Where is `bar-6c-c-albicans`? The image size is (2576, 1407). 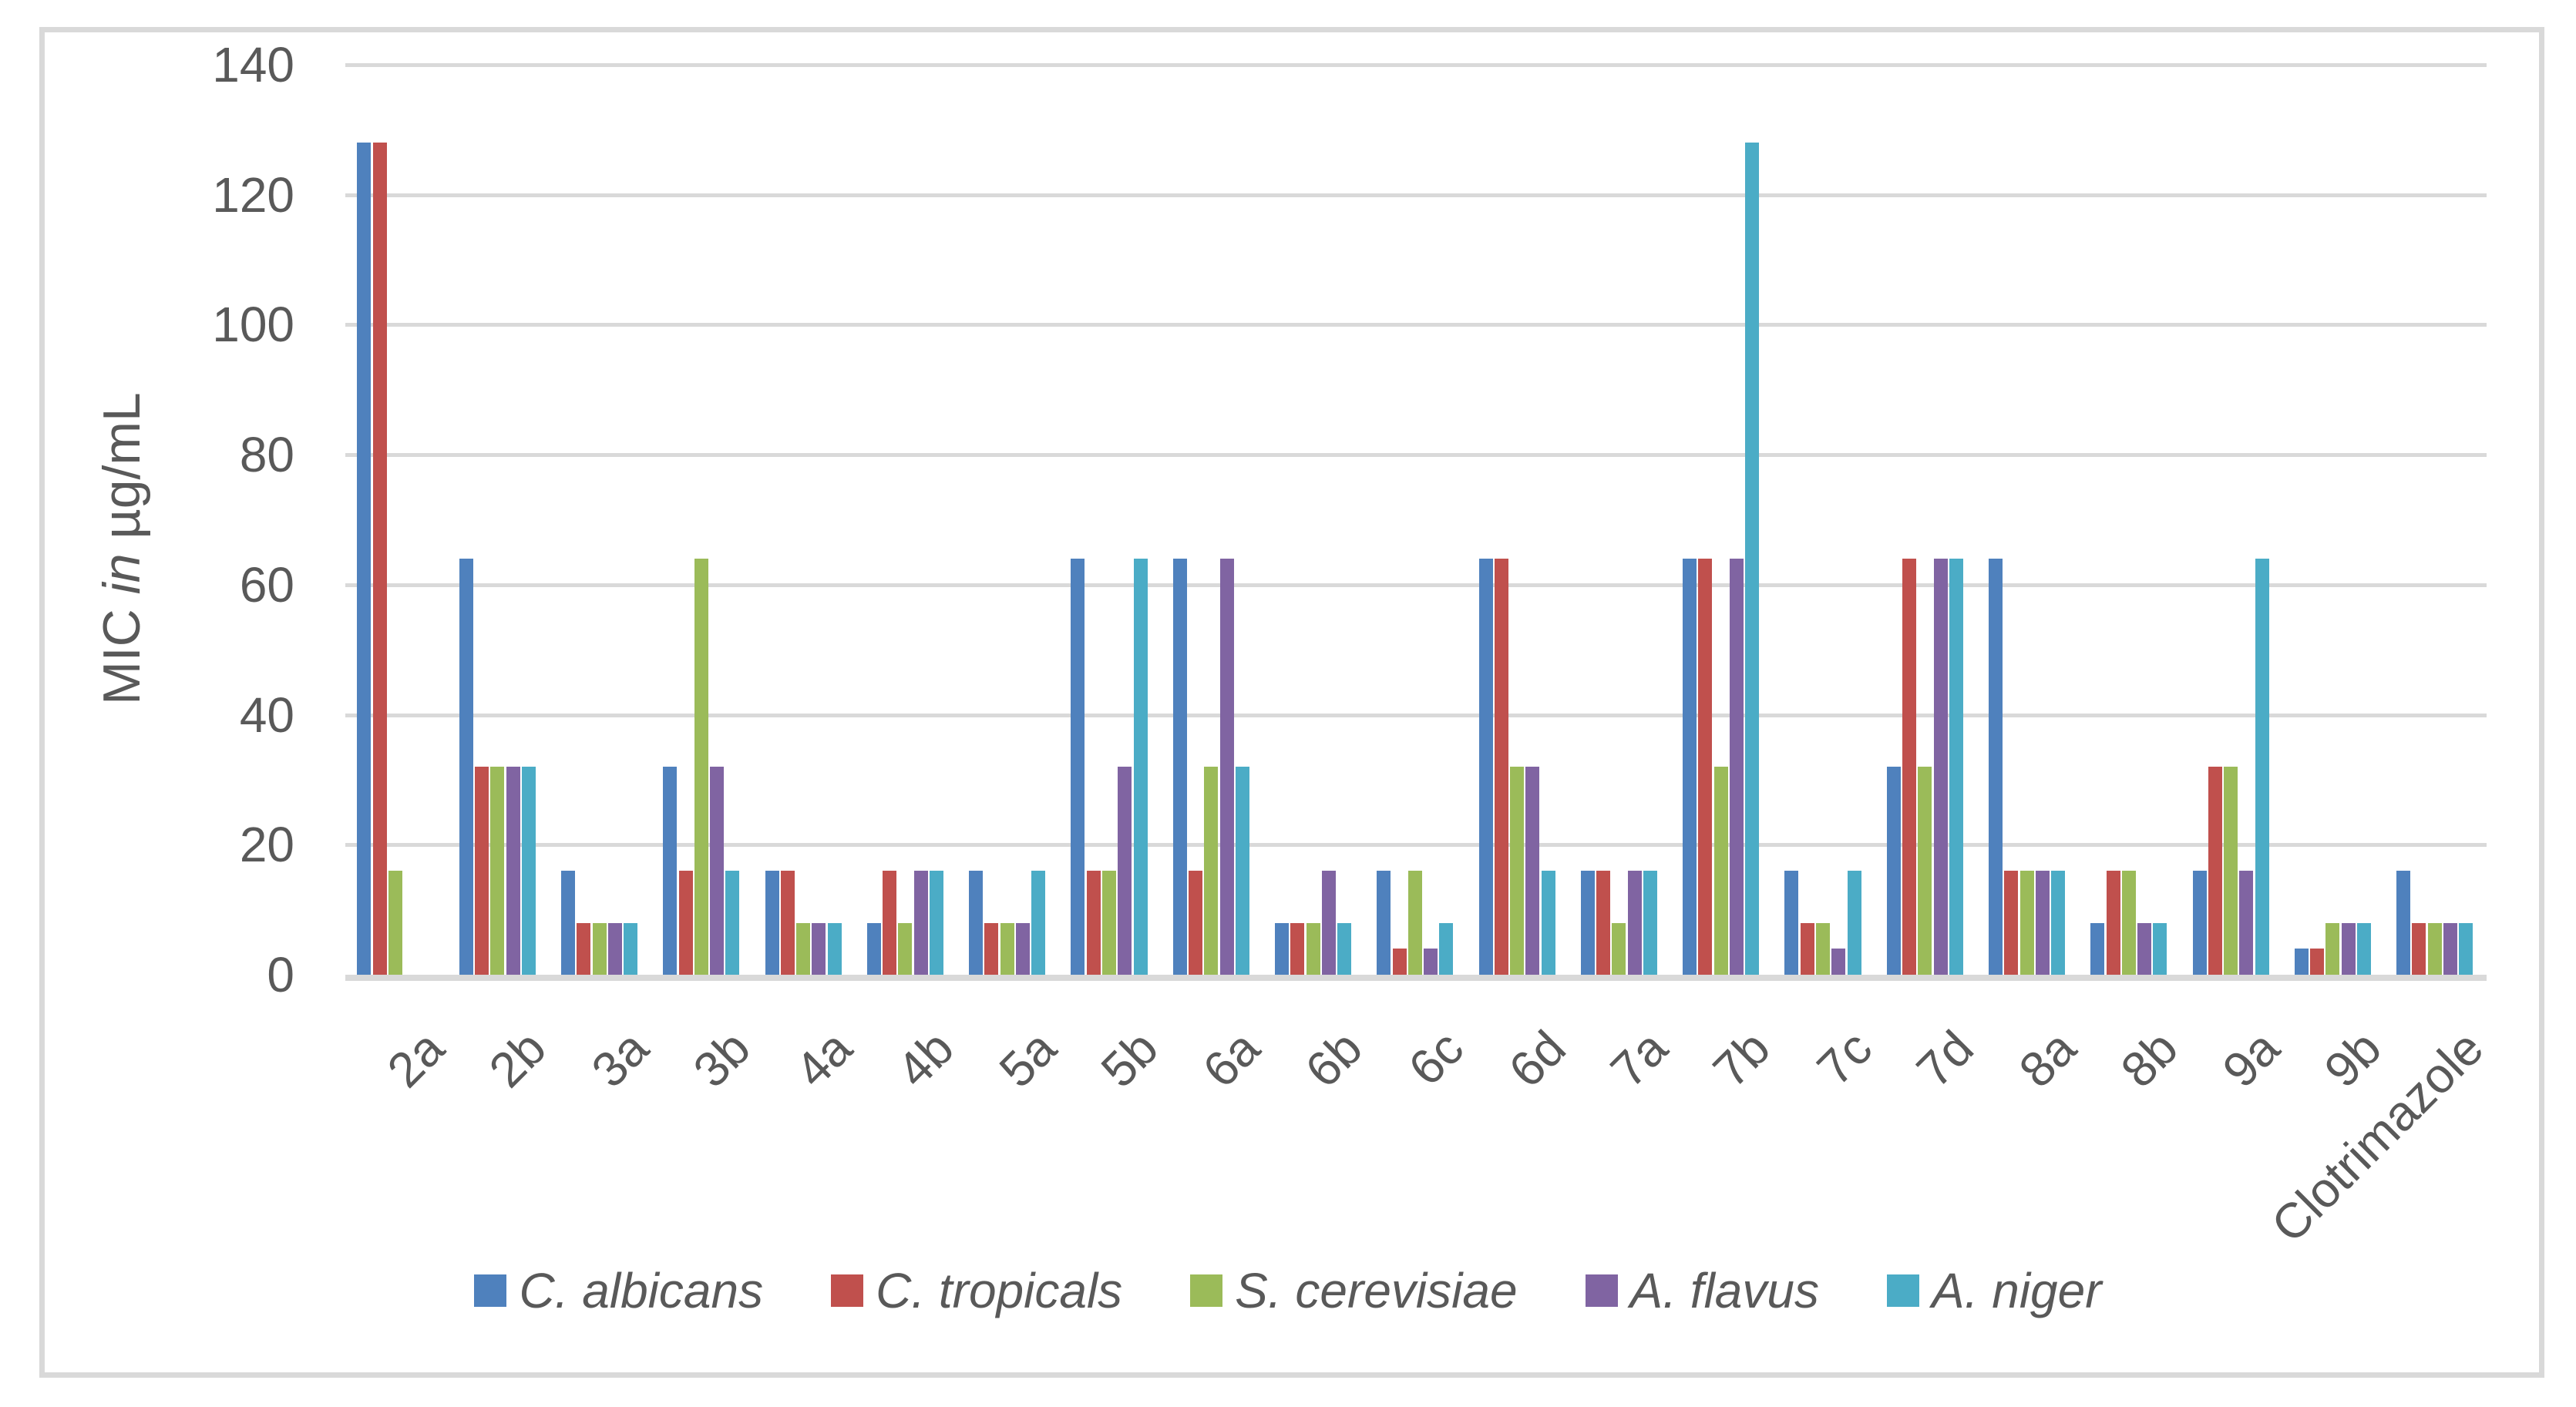
bar-6c-c-albicans is located at coordinates (1384, 923).